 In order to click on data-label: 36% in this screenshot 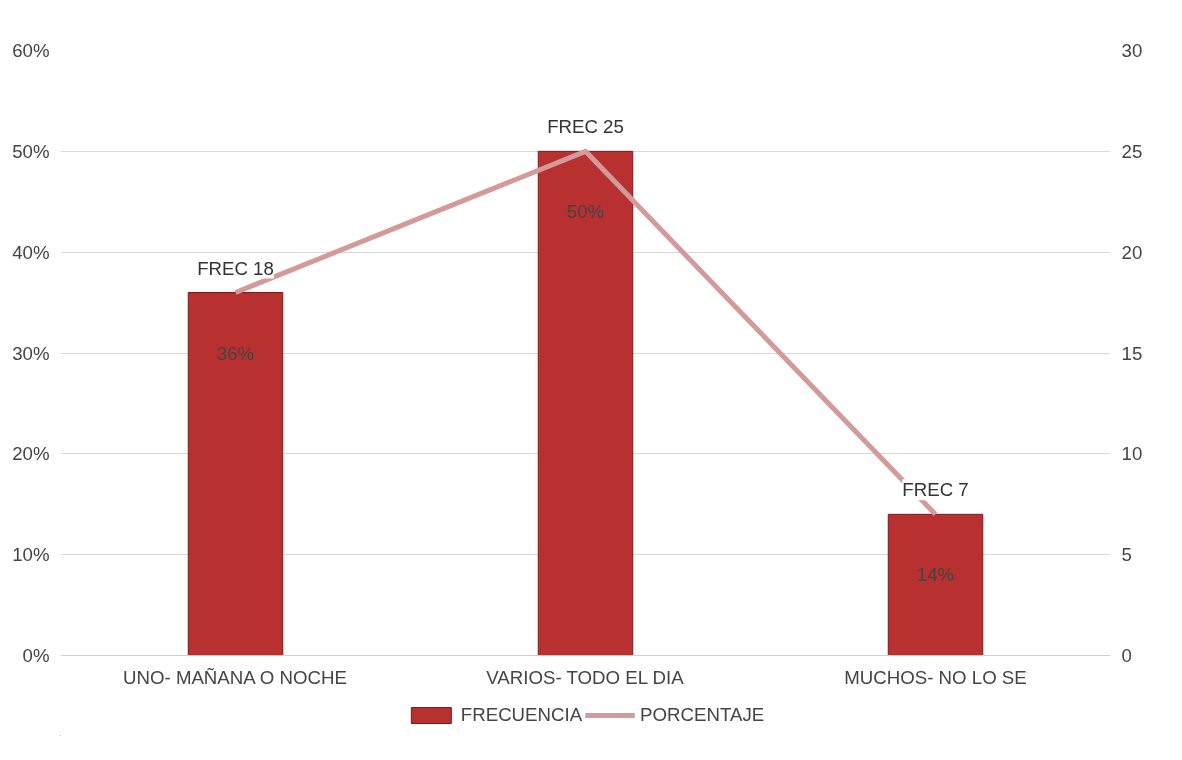, I will do `click(235, 353)`.